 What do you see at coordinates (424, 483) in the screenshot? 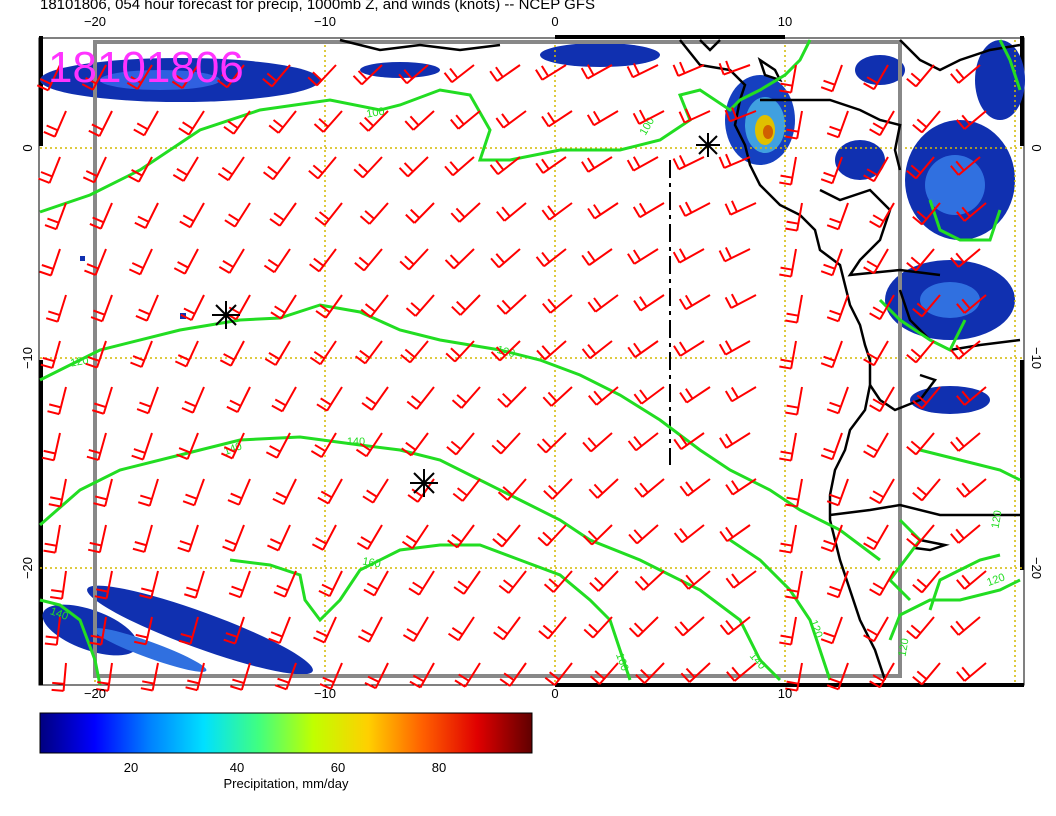
I see `asterisk-icon` at bounding box center [424, 483].